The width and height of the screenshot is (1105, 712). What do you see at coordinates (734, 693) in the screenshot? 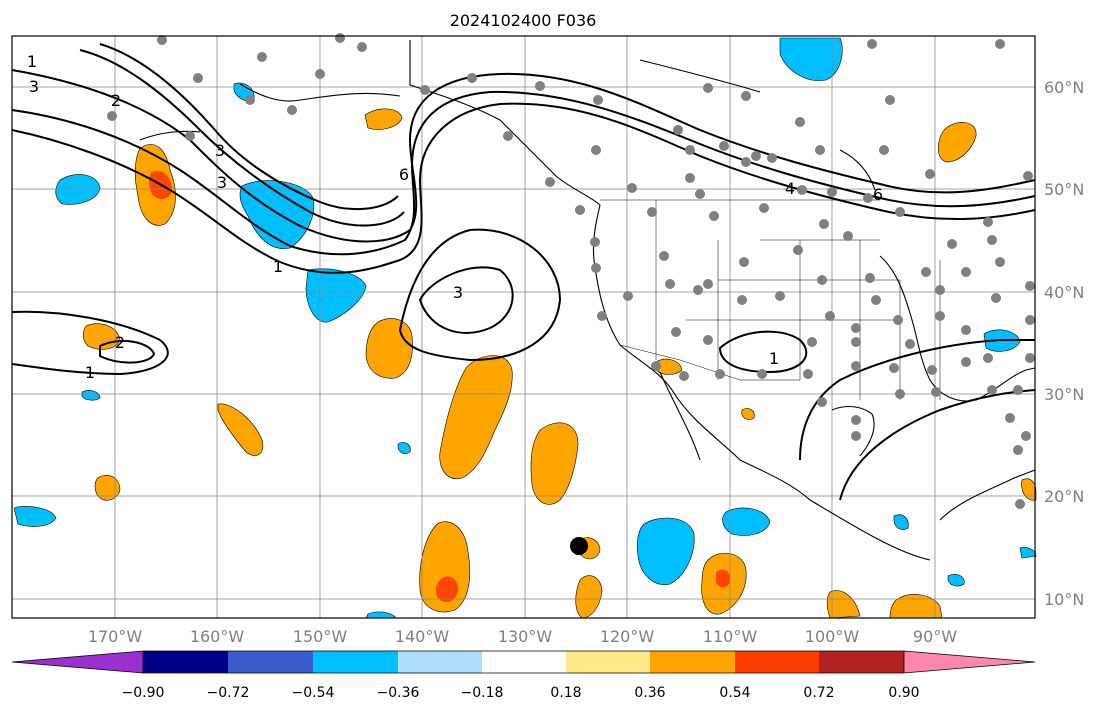
I see `colorbar-tick-label: 0.54` at bounding box center [734, 693].